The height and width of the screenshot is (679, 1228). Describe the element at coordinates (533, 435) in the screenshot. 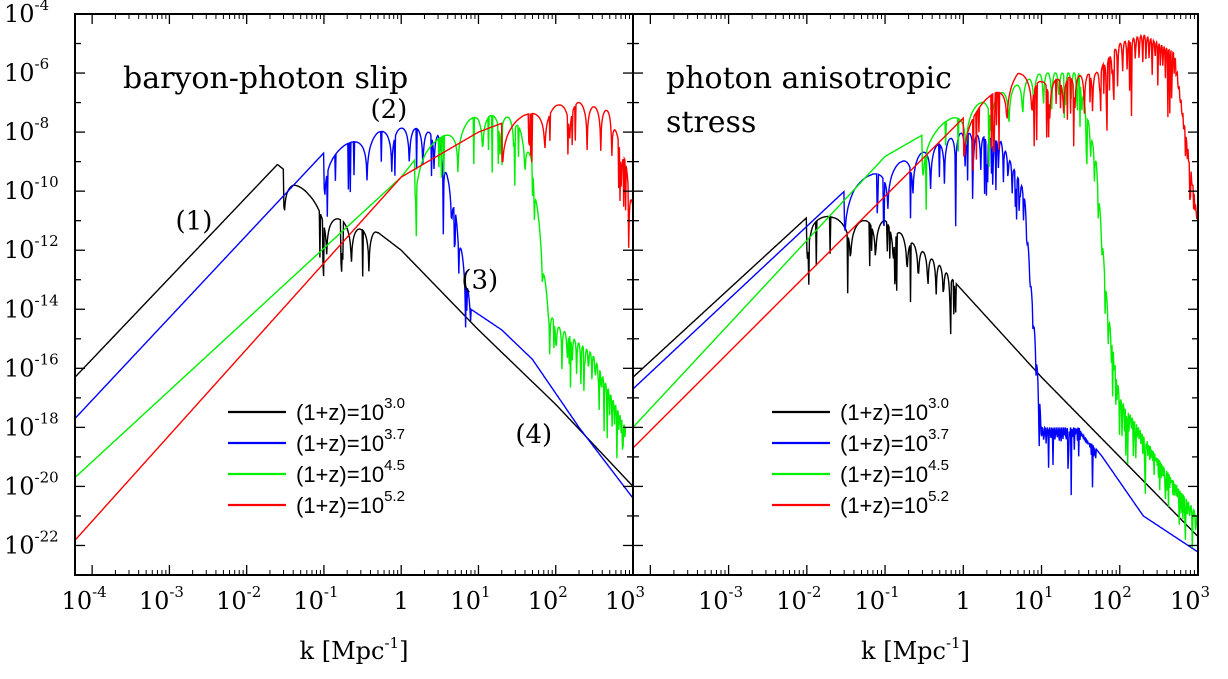

I see `annotation-4: (4)` at that location.